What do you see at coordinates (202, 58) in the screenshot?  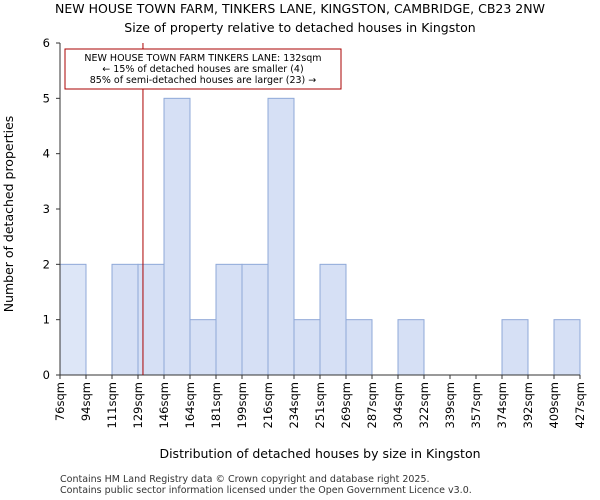 I see `annotation-line-1: NEW HOUSE TOWN FARM TINKERS LANE: 132sqm` at bounding box center [202, 58].